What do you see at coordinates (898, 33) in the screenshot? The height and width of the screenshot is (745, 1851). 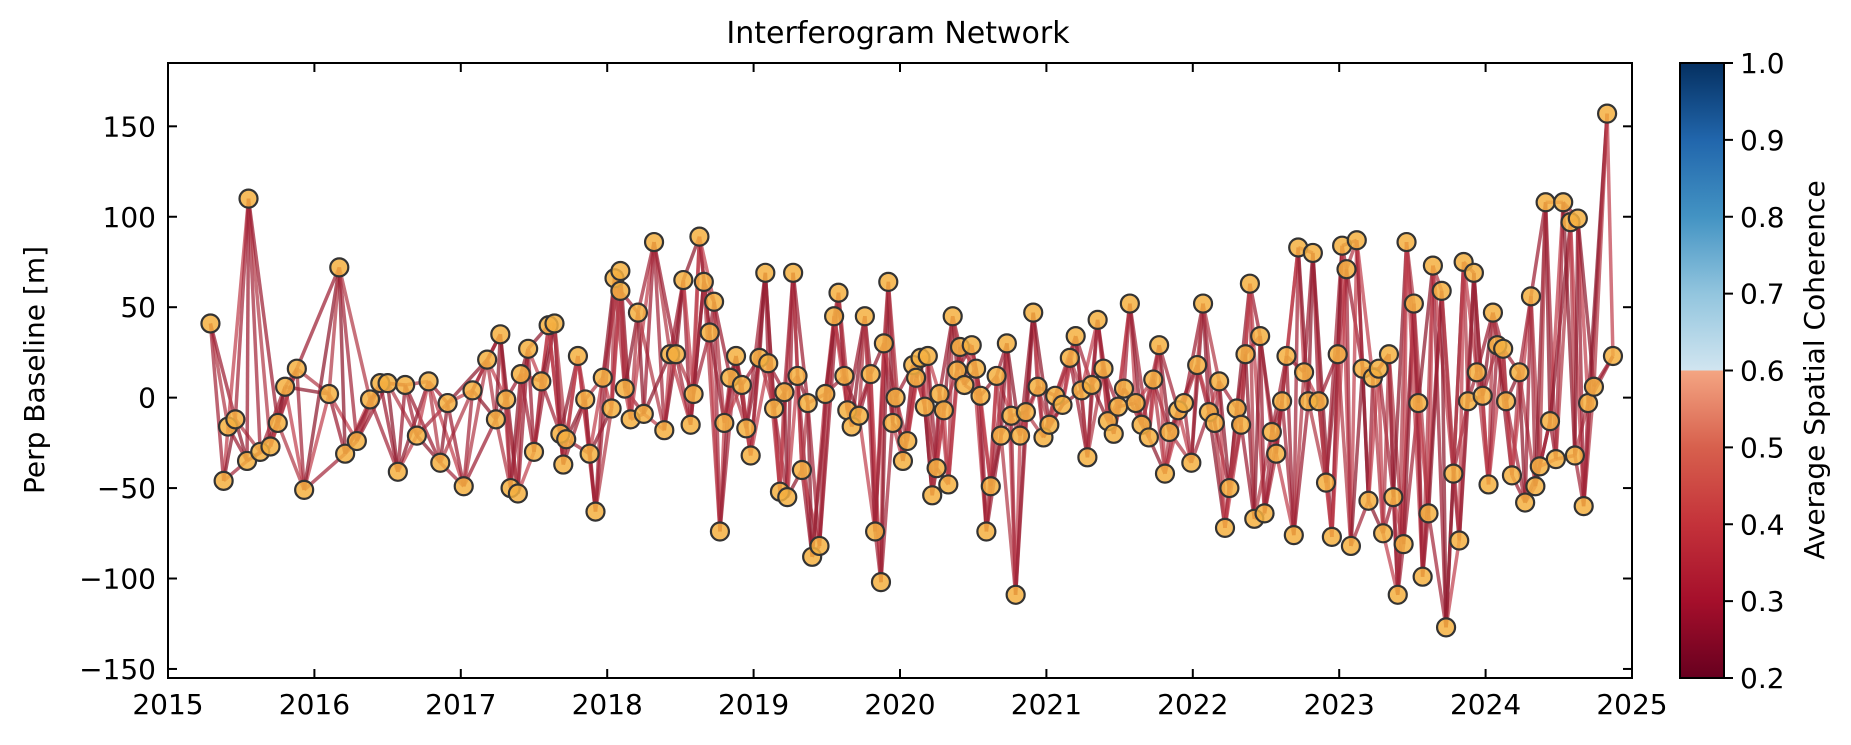 I see `chart-title: Interferogram Network` at bounding box center [898, 33].